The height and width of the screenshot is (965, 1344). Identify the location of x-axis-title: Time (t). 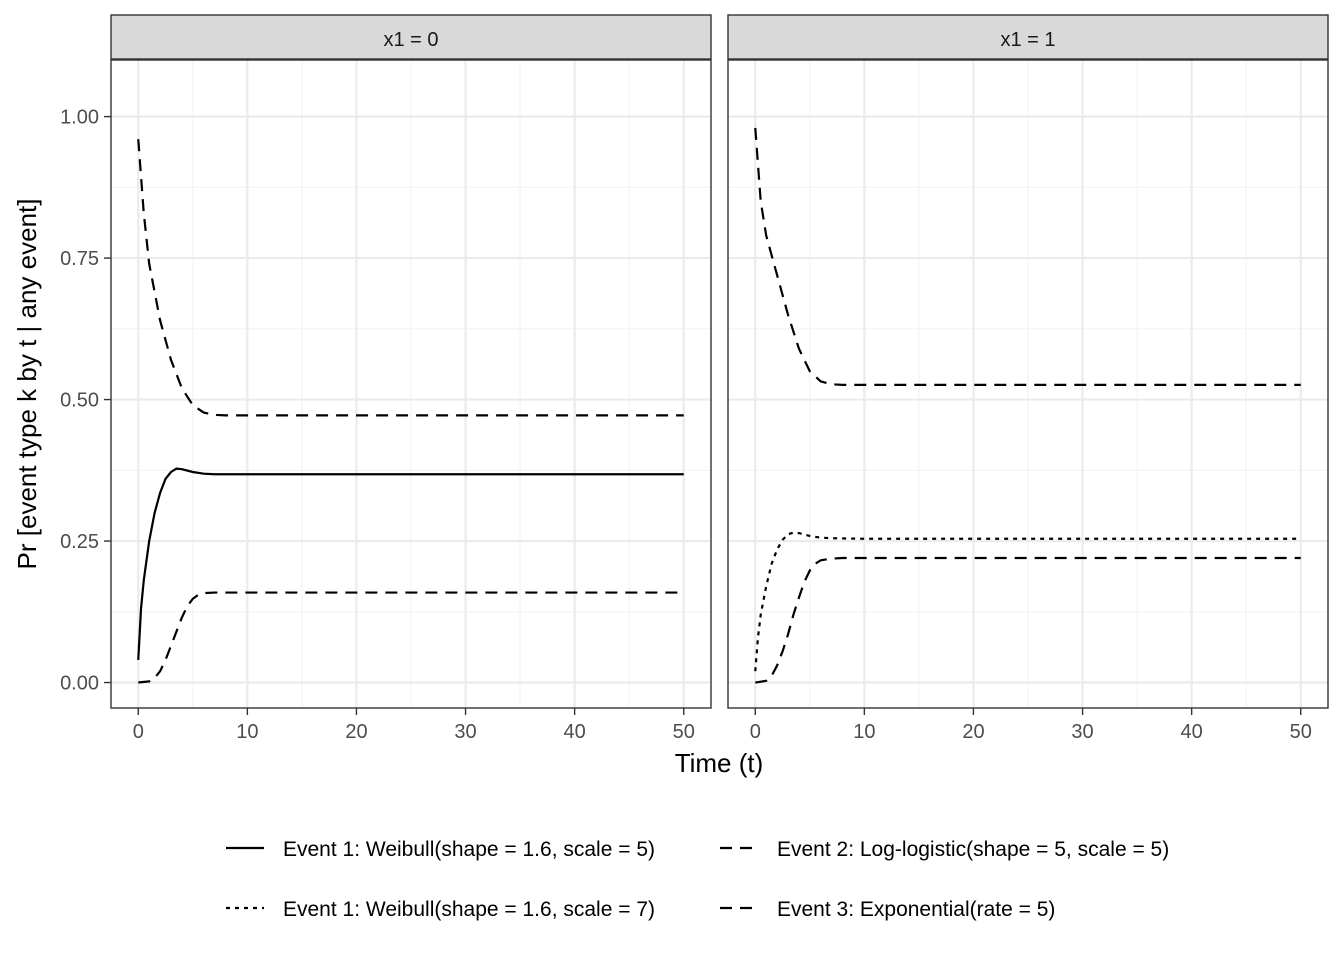
(719, 763).